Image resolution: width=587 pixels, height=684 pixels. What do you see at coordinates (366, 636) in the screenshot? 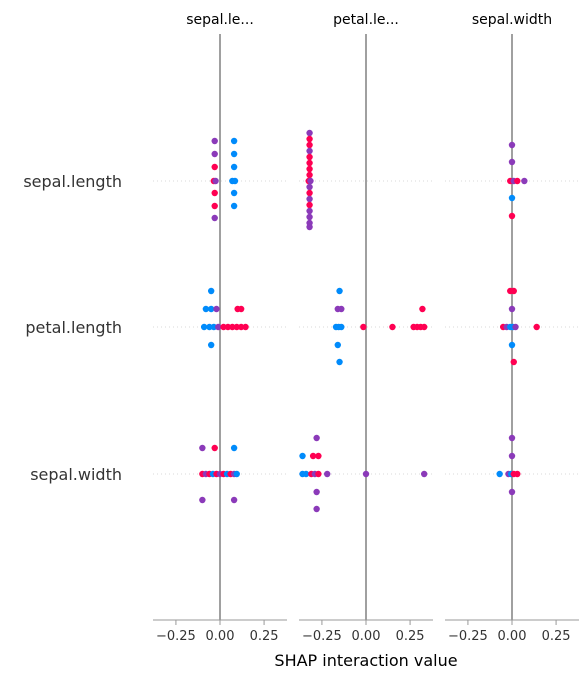
I see `x-tick-label-1-1: 0.00` at bounding box center [366, 636].